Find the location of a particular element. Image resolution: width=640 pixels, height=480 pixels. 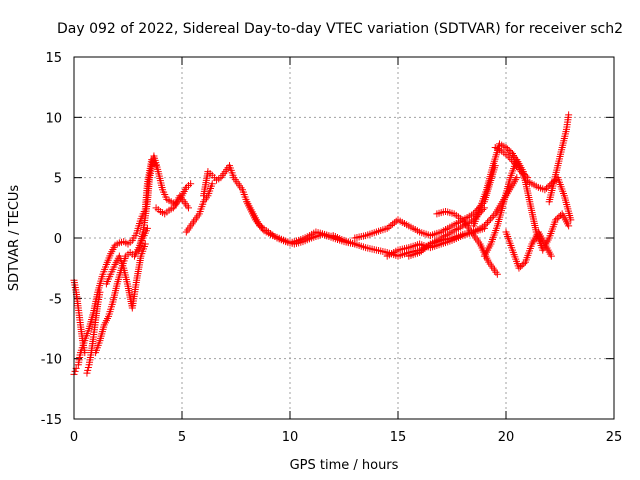

x-tick-label: 5 is located at coordinates (182, 437).